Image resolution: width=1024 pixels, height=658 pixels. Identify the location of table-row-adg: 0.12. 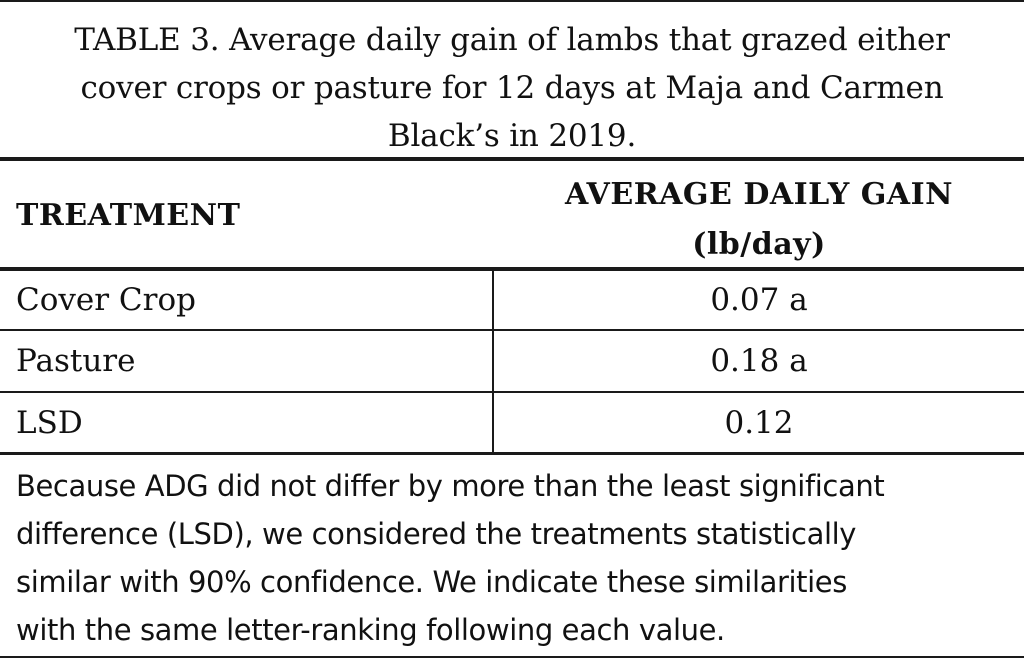
(759, 423).